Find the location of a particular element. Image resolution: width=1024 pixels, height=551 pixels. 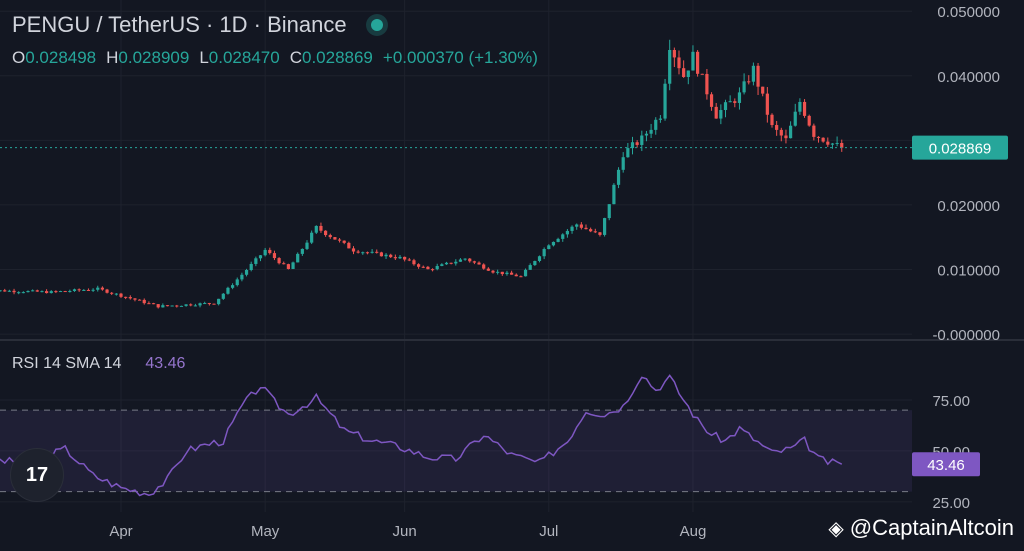

last-price-badge is located at coordinates (960, 147).